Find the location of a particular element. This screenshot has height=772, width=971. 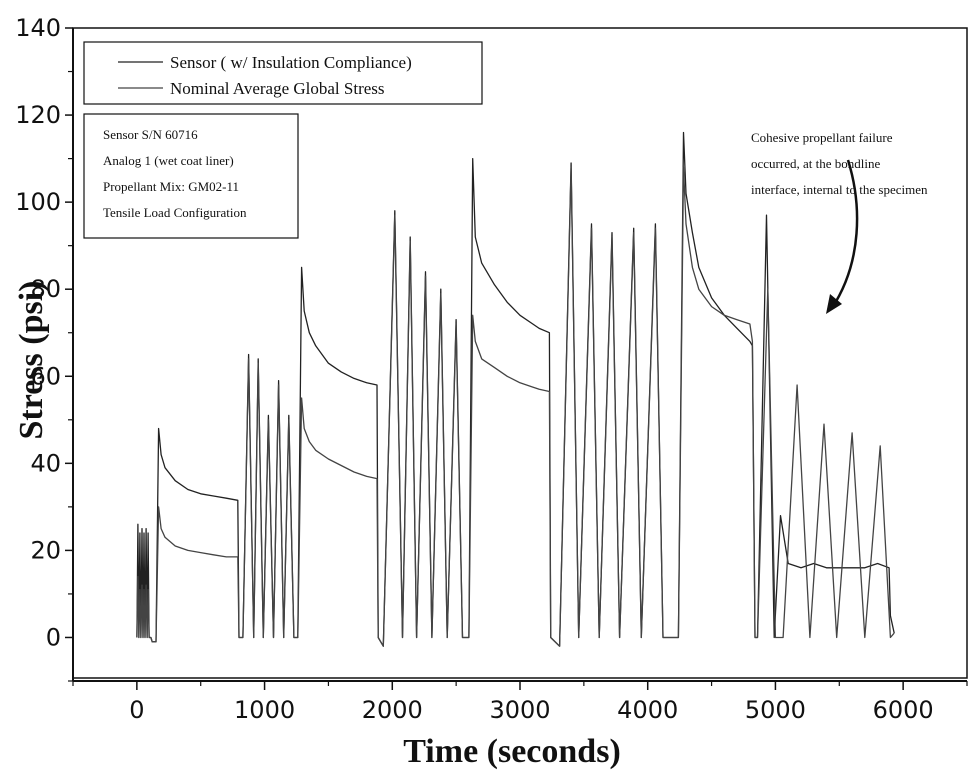

annotation-line-2: occurred, at the bondline is located at coordinates (815, 163).